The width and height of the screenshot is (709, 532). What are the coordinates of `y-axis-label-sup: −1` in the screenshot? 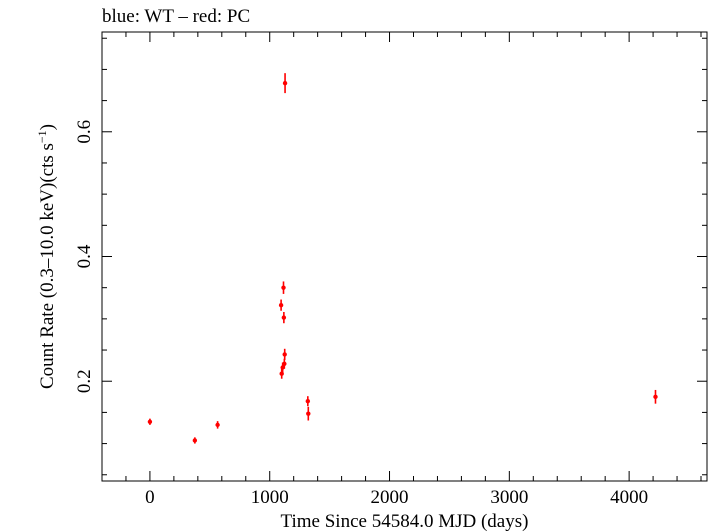 It's located at (42, 136).